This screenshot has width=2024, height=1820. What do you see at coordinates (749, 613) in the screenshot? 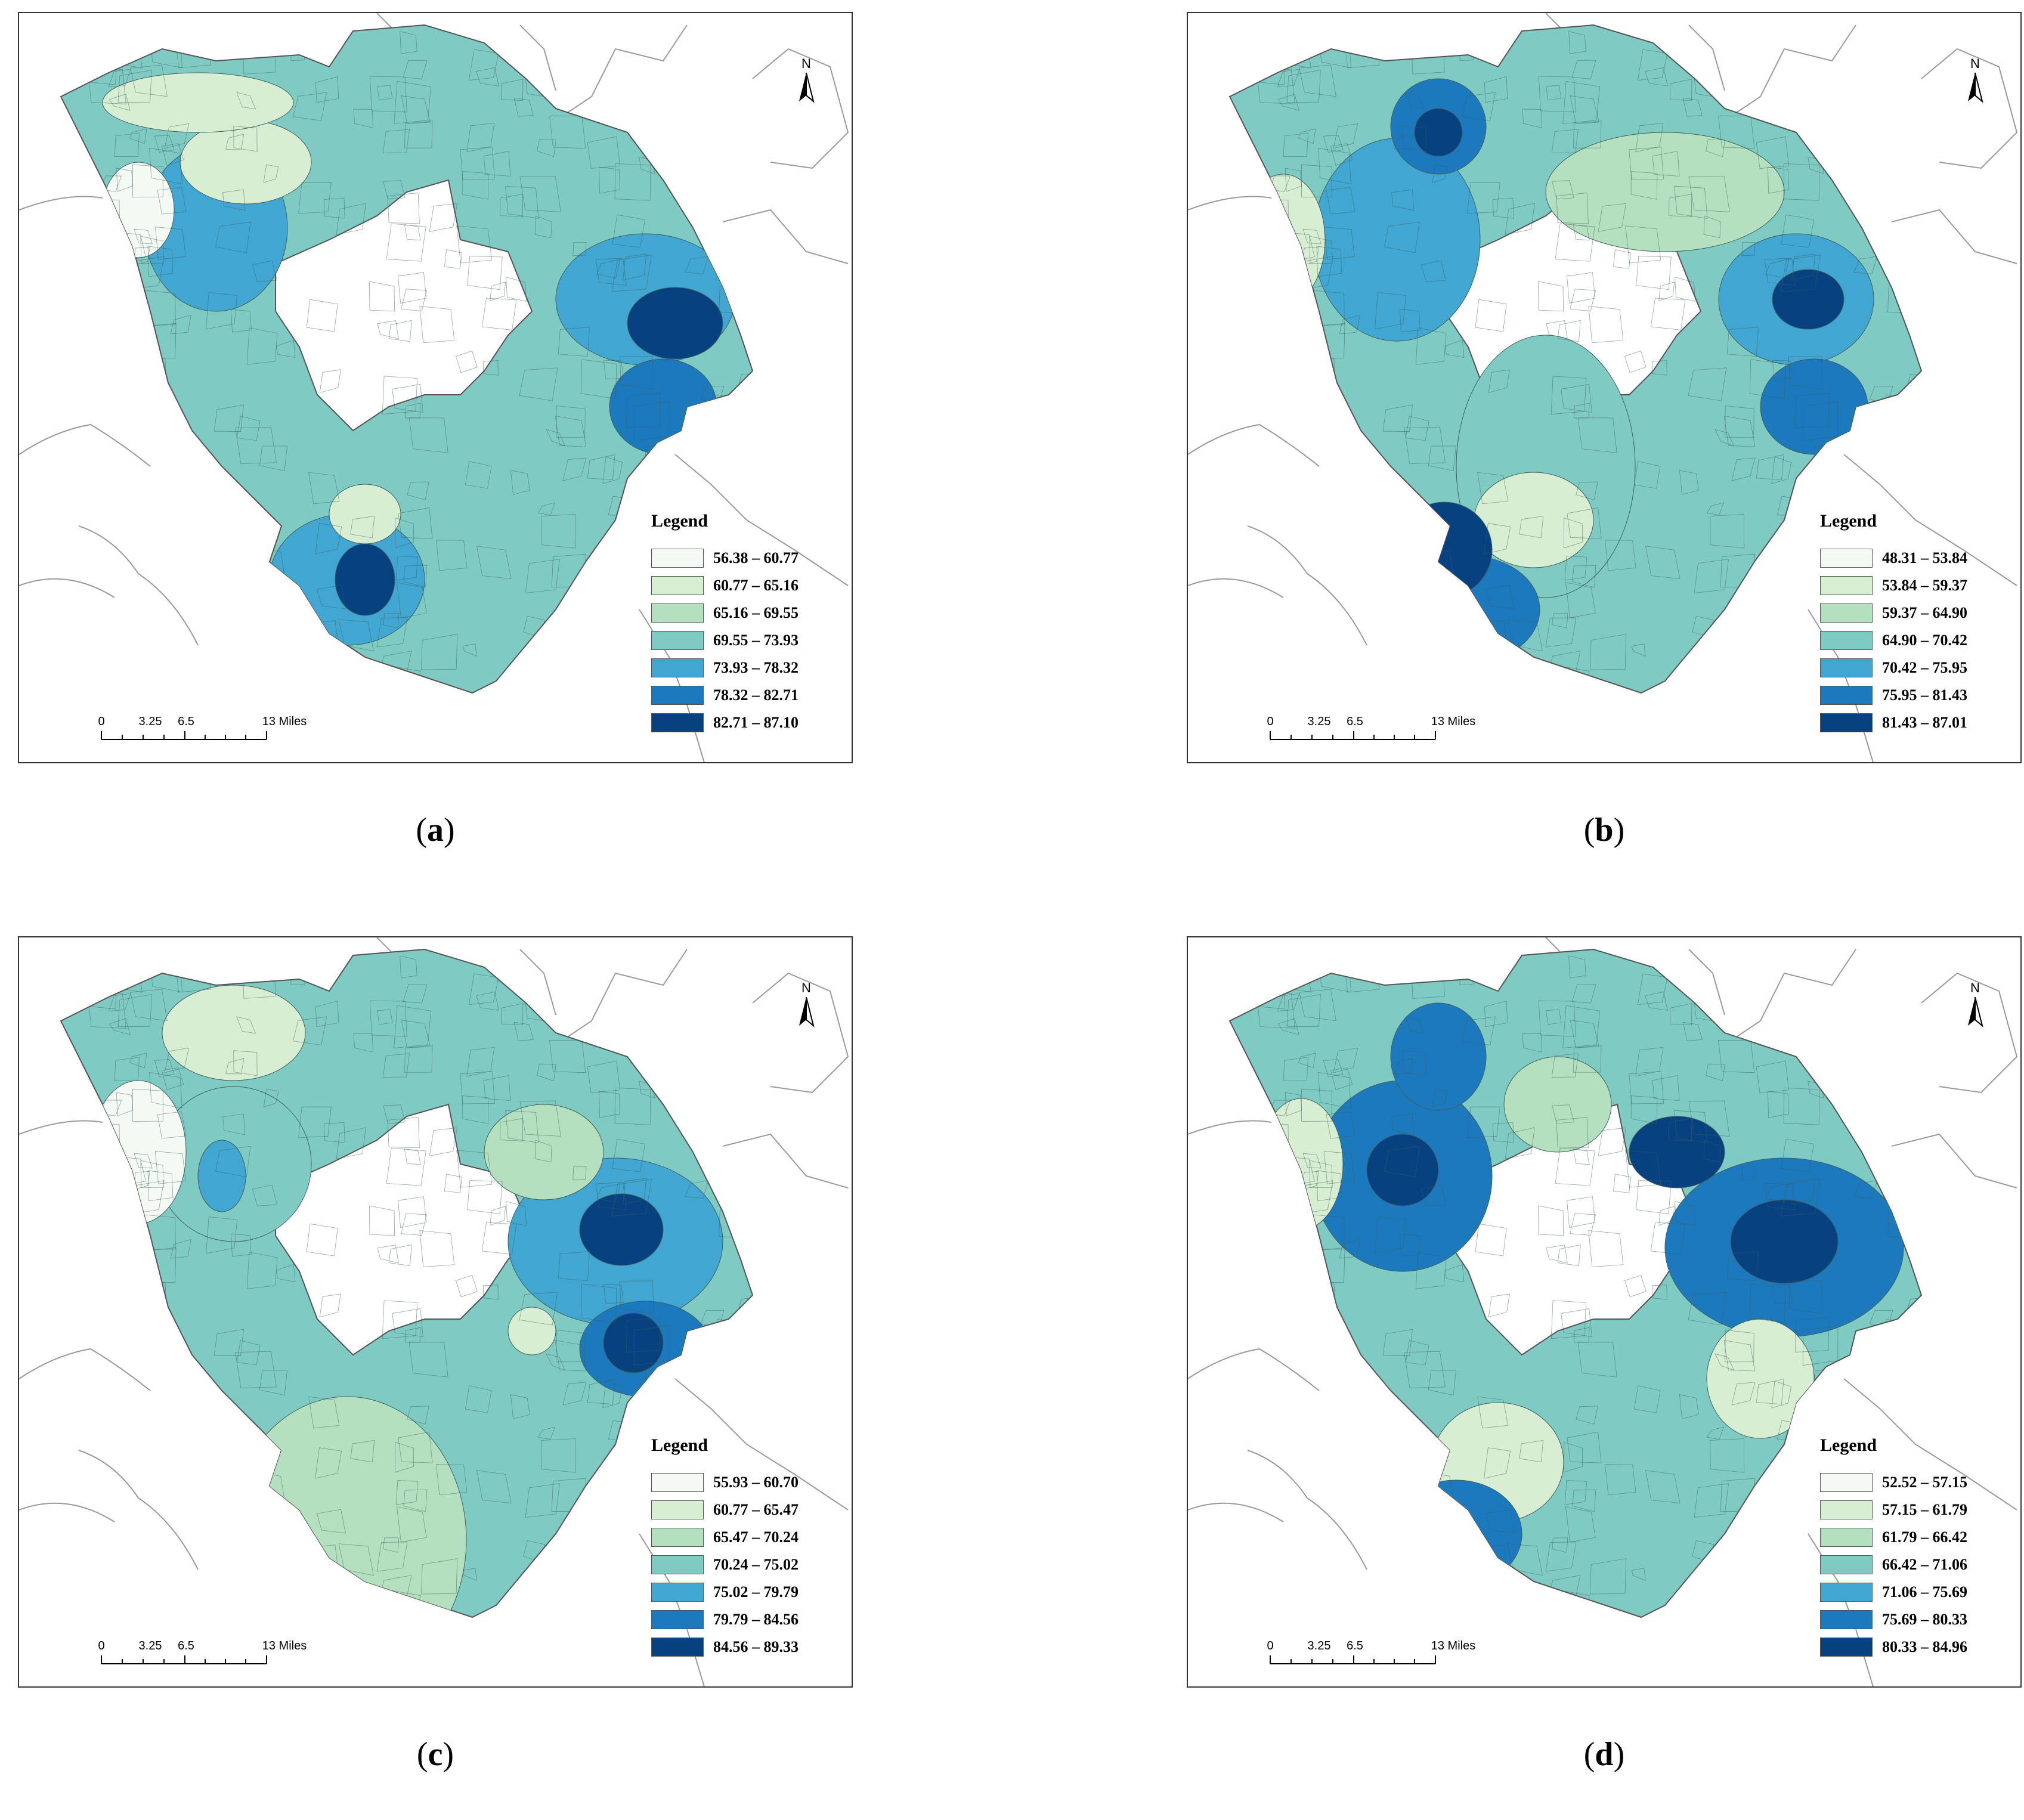
I see `legend-item: 65.16 – 69.55` at bounding box center [749, 613].